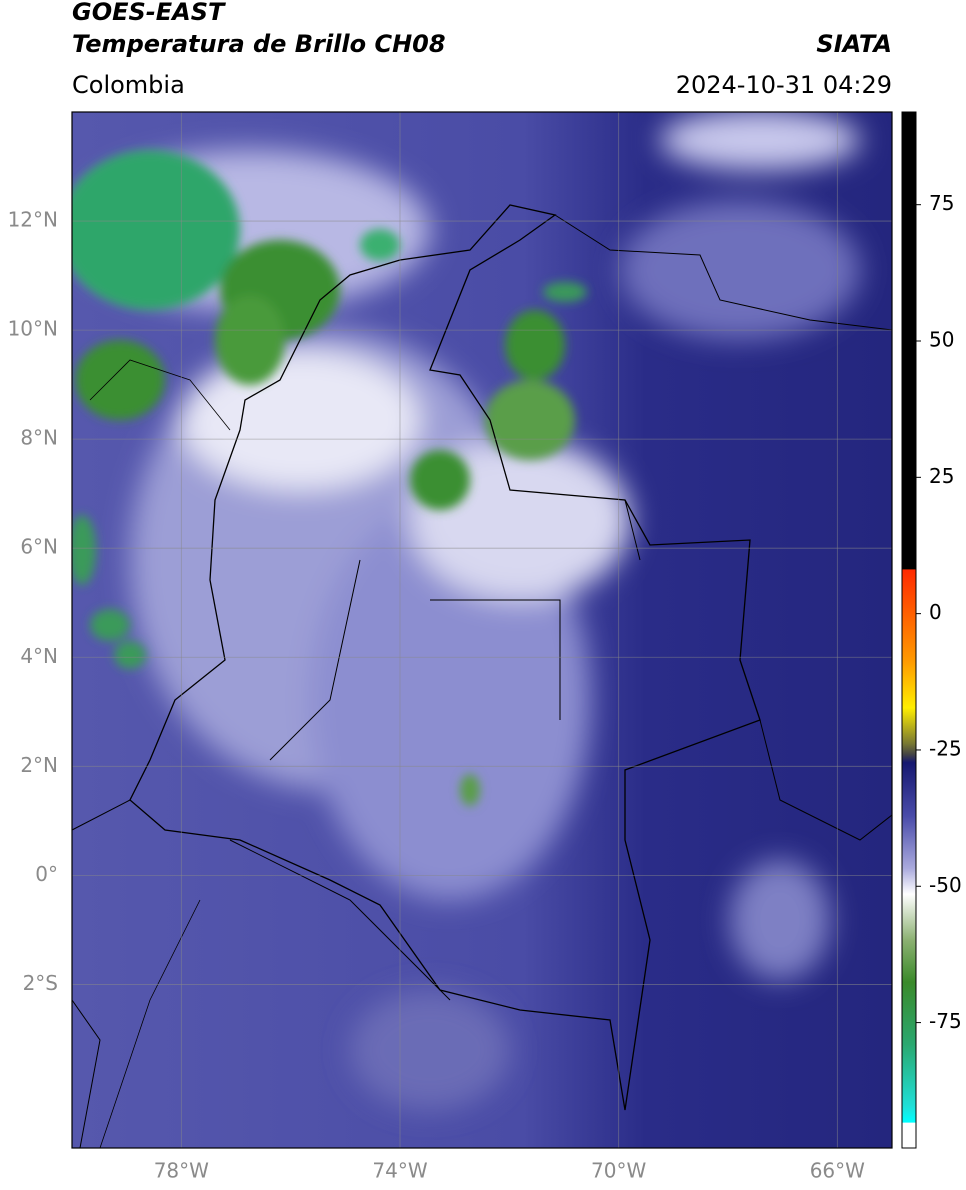 This screenshot has height=1190, width=966. Describe the element at coordinates (40, 983) in the screenshot. I see `y-tick-label: 2°S` at that location.